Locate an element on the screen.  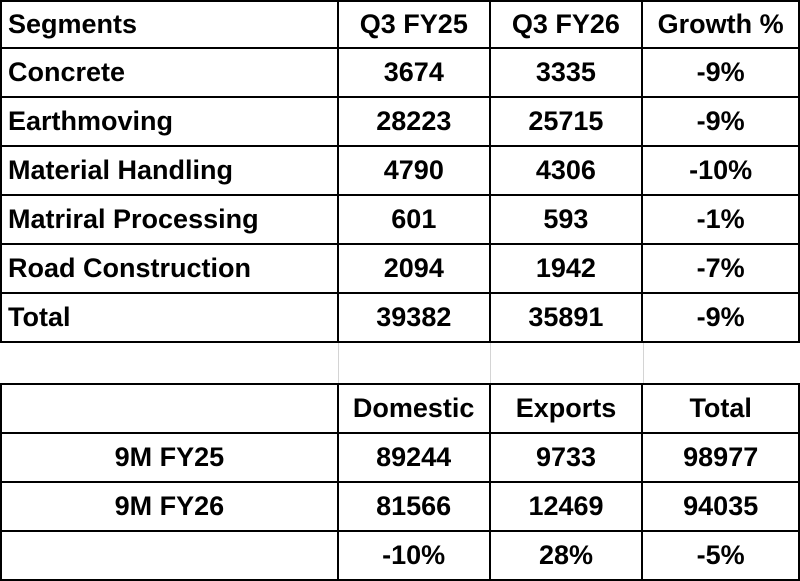
table-row: Matriral Processing 601 593 -1% is located at coordinates (400, 219).